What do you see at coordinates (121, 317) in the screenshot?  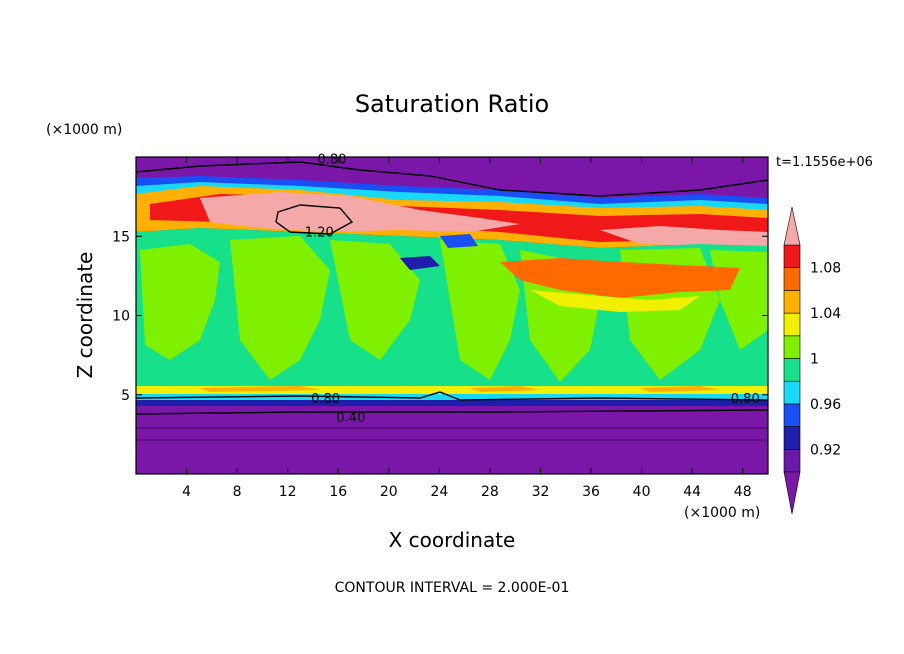 I see `y-tick-label: 10` at bounding box center [121, 317].